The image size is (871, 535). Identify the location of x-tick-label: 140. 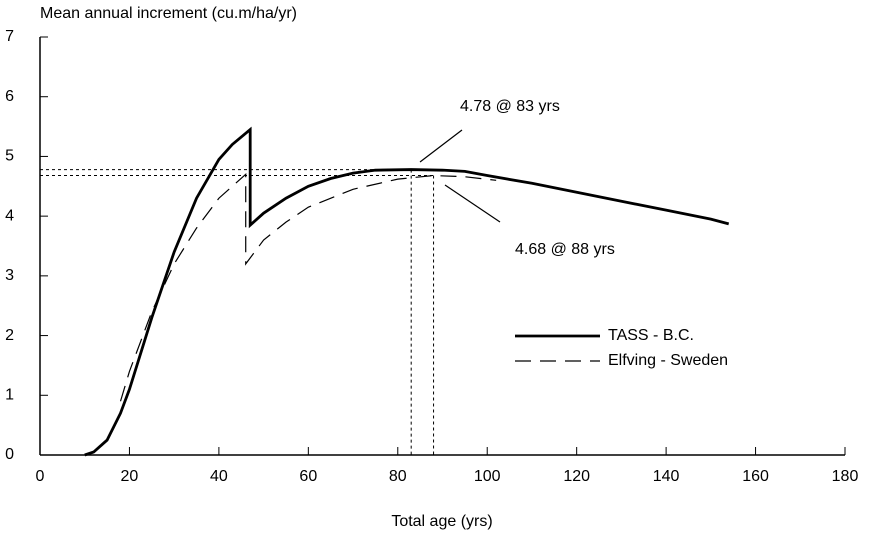
(666, 476).